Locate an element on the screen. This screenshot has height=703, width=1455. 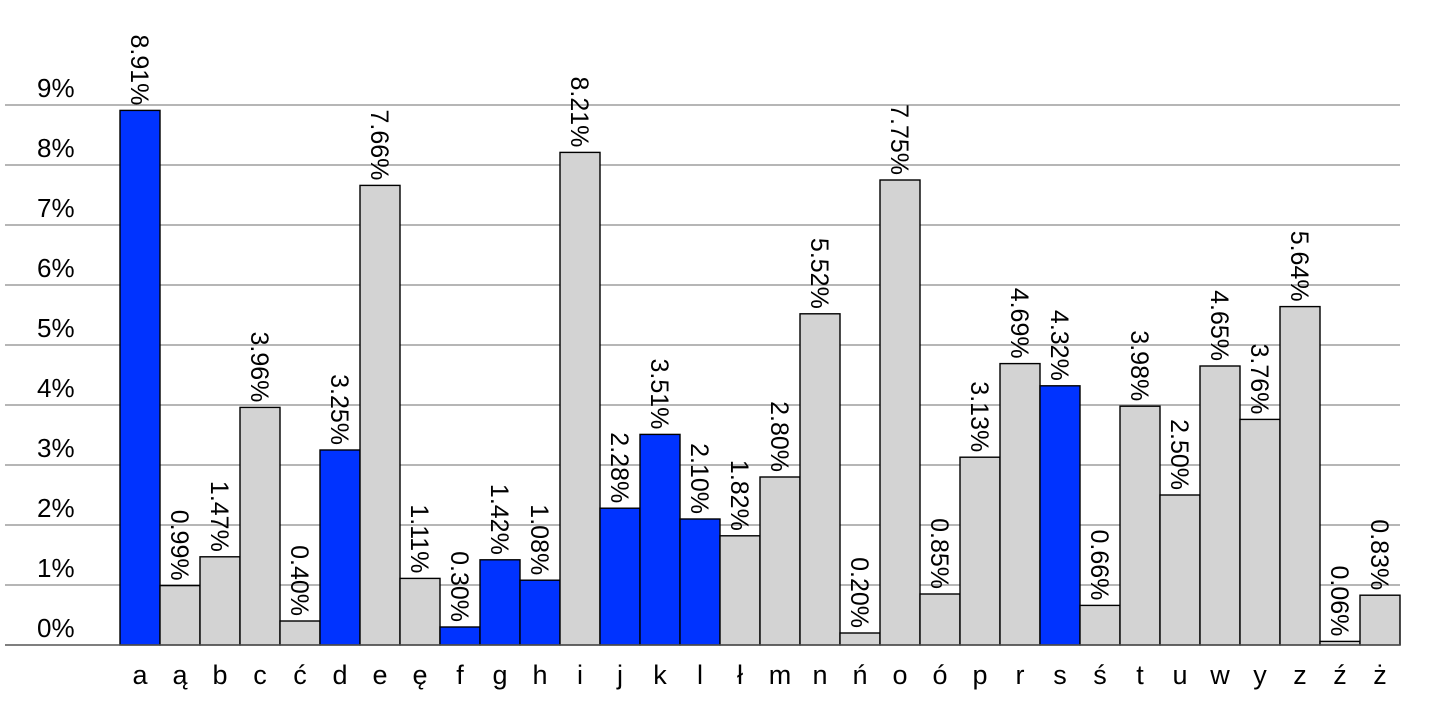
data-label: 1.42% is located at coordinates (499, 519).